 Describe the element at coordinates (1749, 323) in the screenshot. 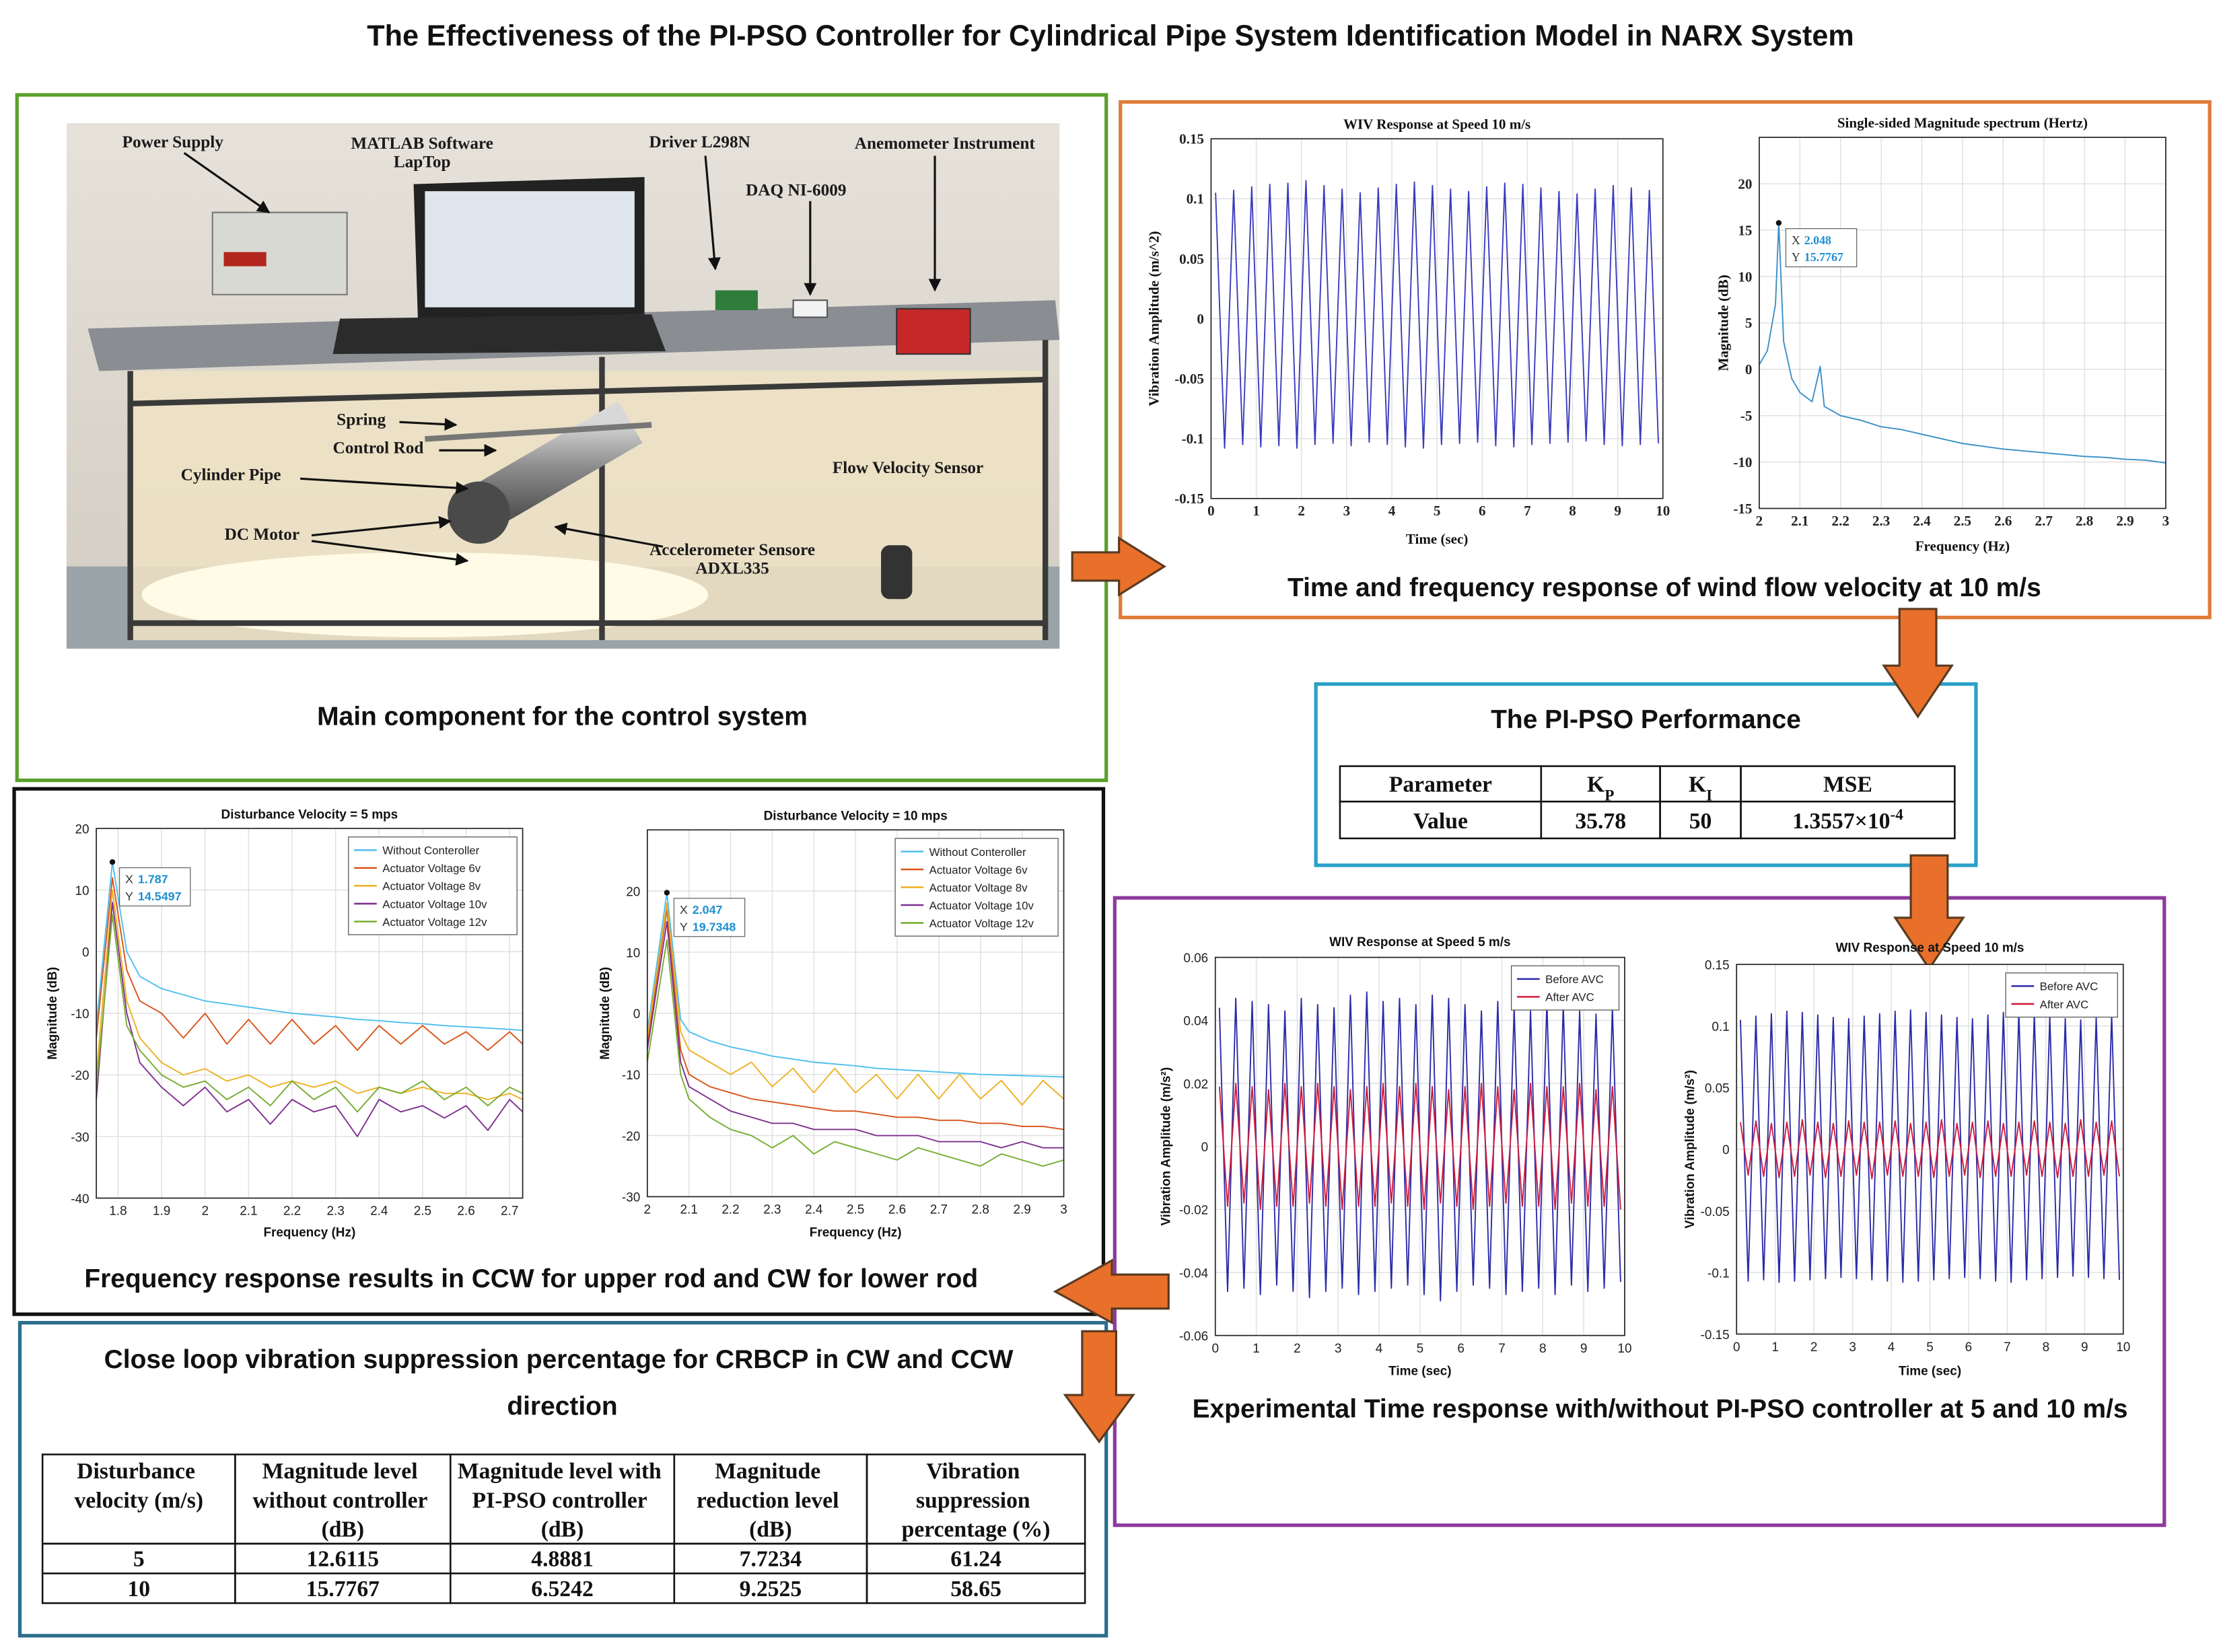

I see `y-tick-label: 5` at that location.